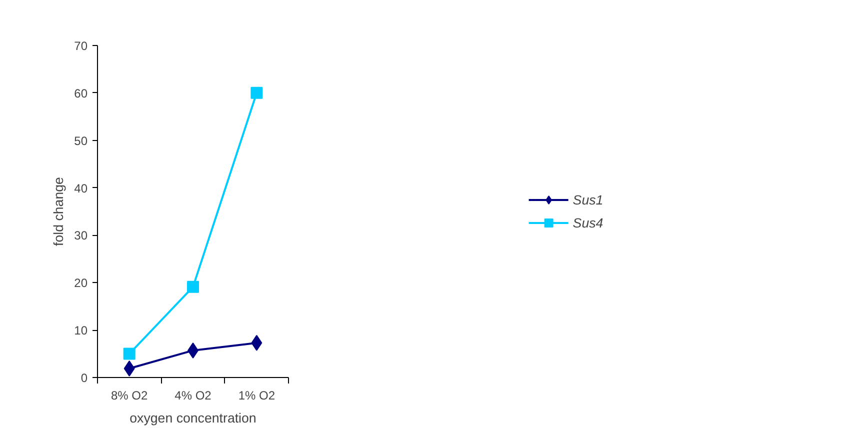 This screenshot has height=428, width=843. What do you see at coordinates (588, 222) in the screenshot?
I see `legend-label: Sus4` at bounding box center [588, 222].